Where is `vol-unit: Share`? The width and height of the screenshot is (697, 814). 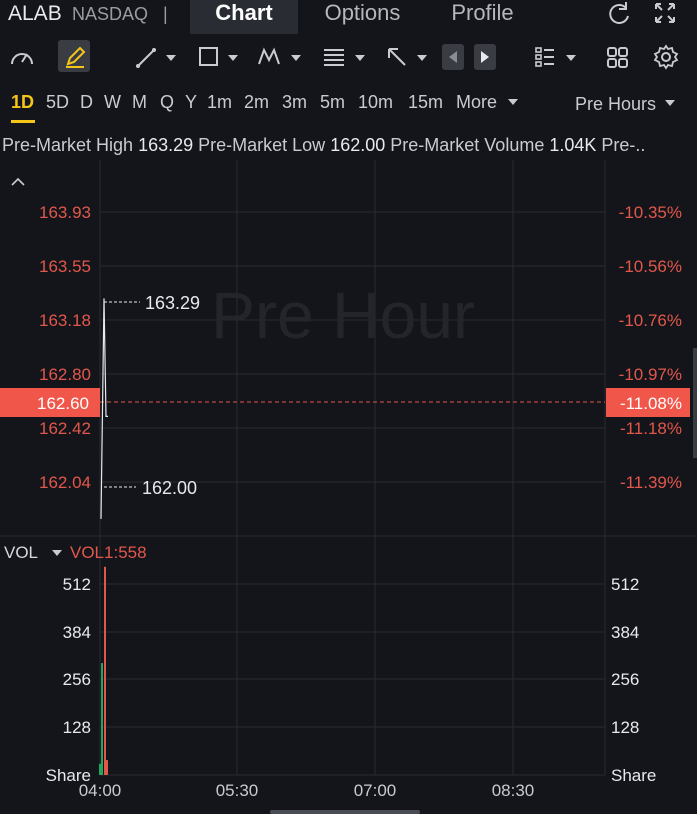
vol-unit: Share is located at coordinates (68, 775).